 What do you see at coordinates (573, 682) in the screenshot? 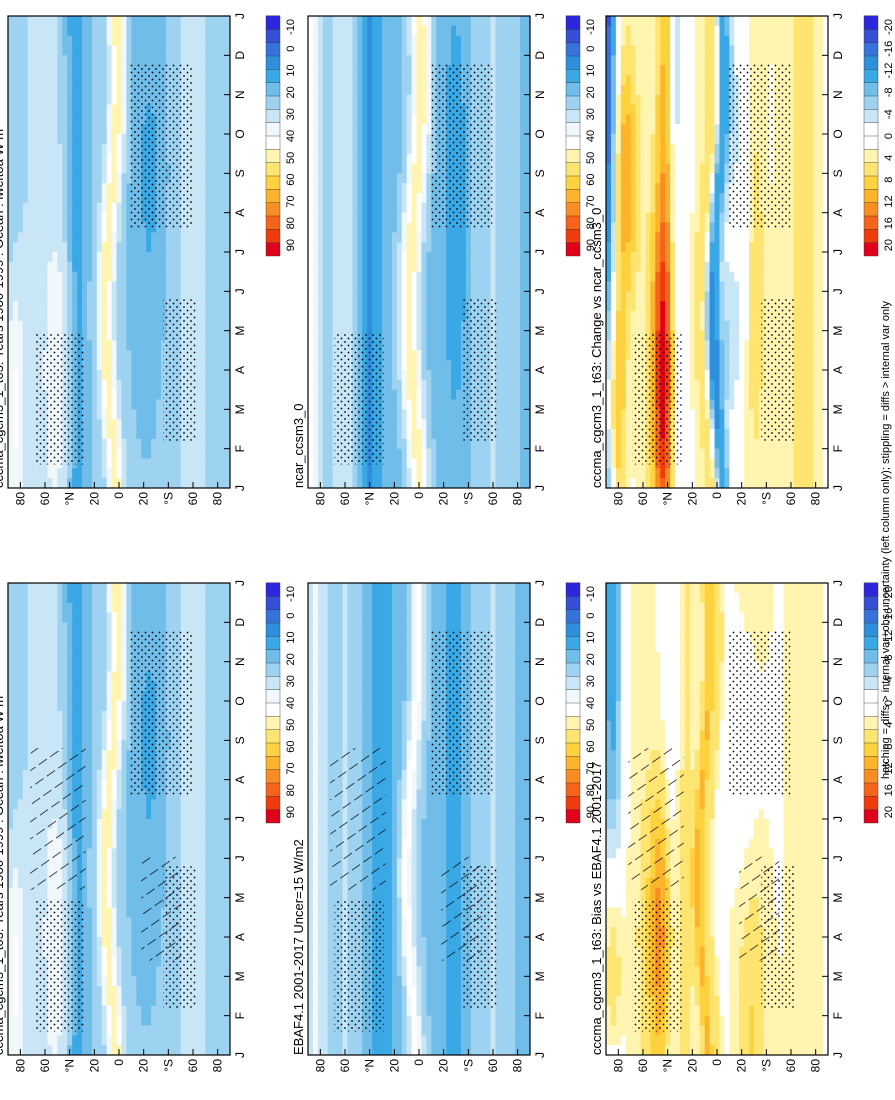
I see `colorbar-swatch` at bounding box center [573, 682].